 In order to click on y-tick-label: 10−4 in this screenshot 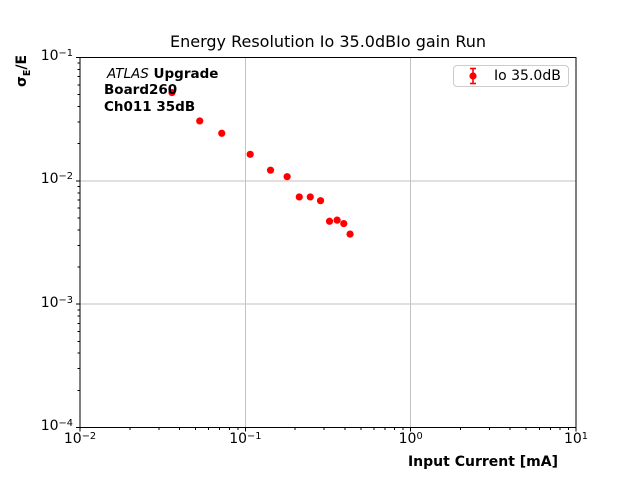, I will do `click(56, 426)`.